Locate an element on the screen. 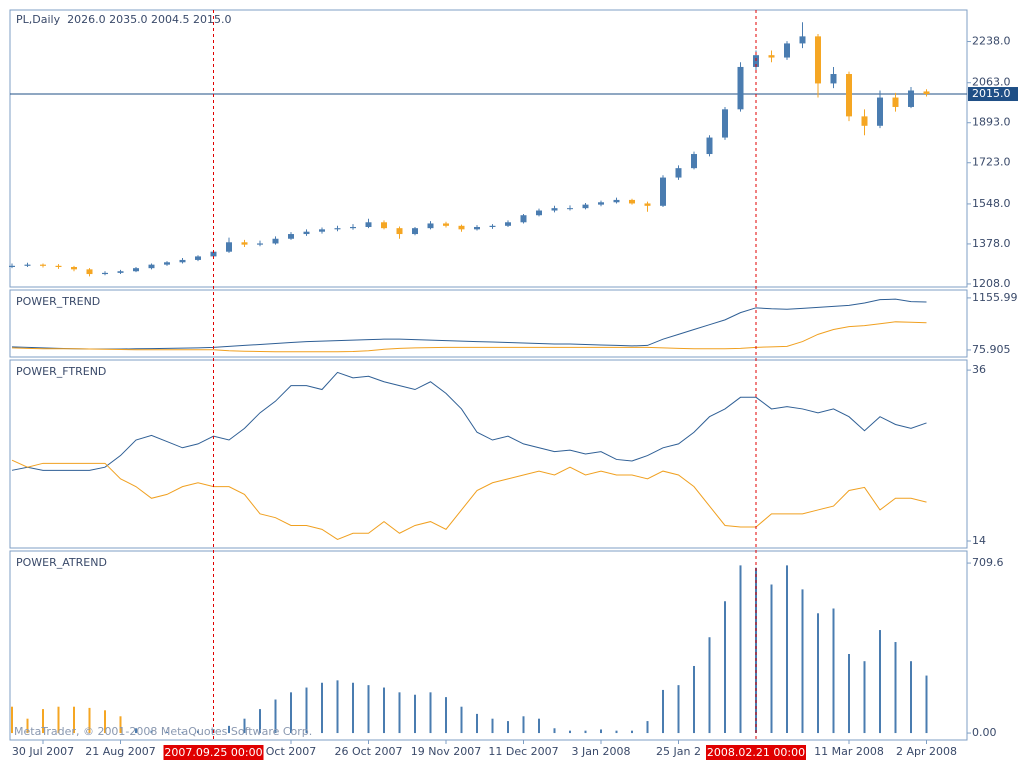 The height and width of the screenshot is (760, 1018). indicator-title: POWER_TREND is located at coordinates (58, 301).